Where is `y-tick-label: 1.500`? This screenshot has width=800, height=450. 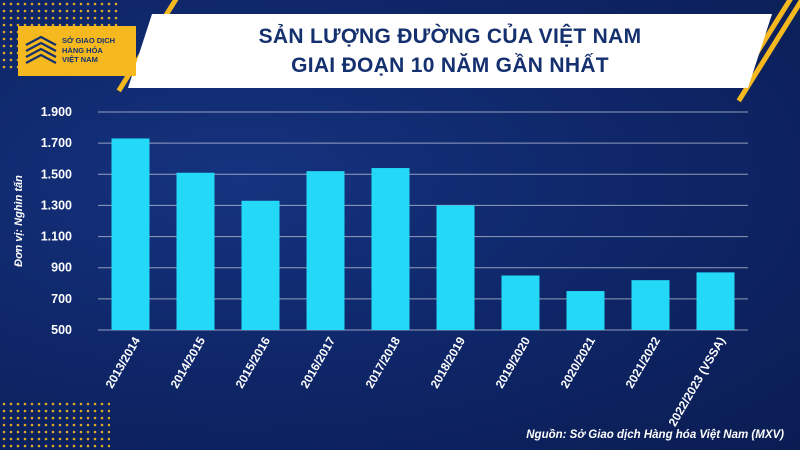
y-tick-label: 1.500 is located at coordinates (56, 174).